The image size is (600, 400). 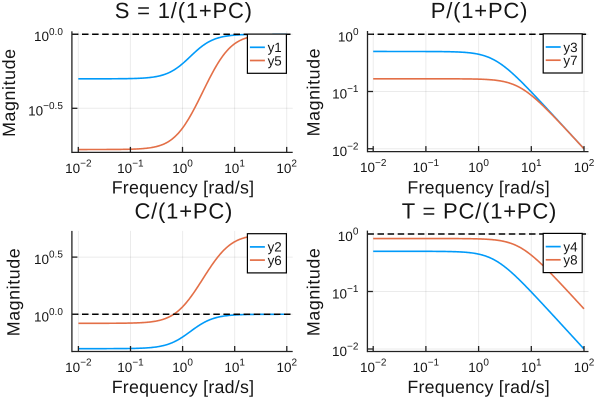 I want to click on svg-text: y5, so click(x=275, y=60).